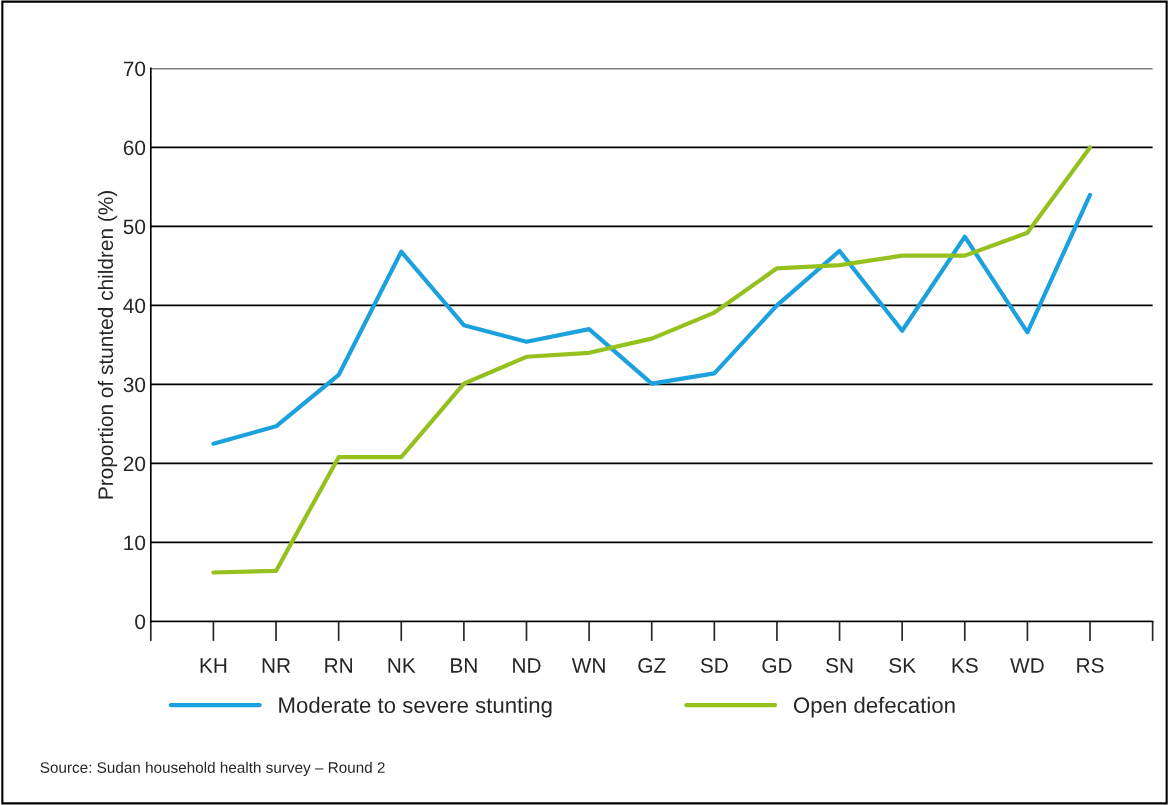 The image size is (1169, 805). What do you see at coordinates (213, 665) in the screenshot?
I see `x-tick-label: KH` at bounding box center [213, 665].